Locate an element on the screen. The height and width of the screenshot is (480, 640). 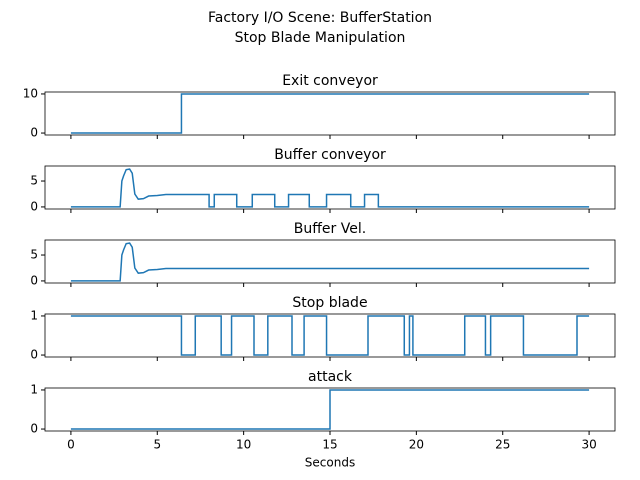
x-tick-label: 10 is located at coordinates (243, 445).